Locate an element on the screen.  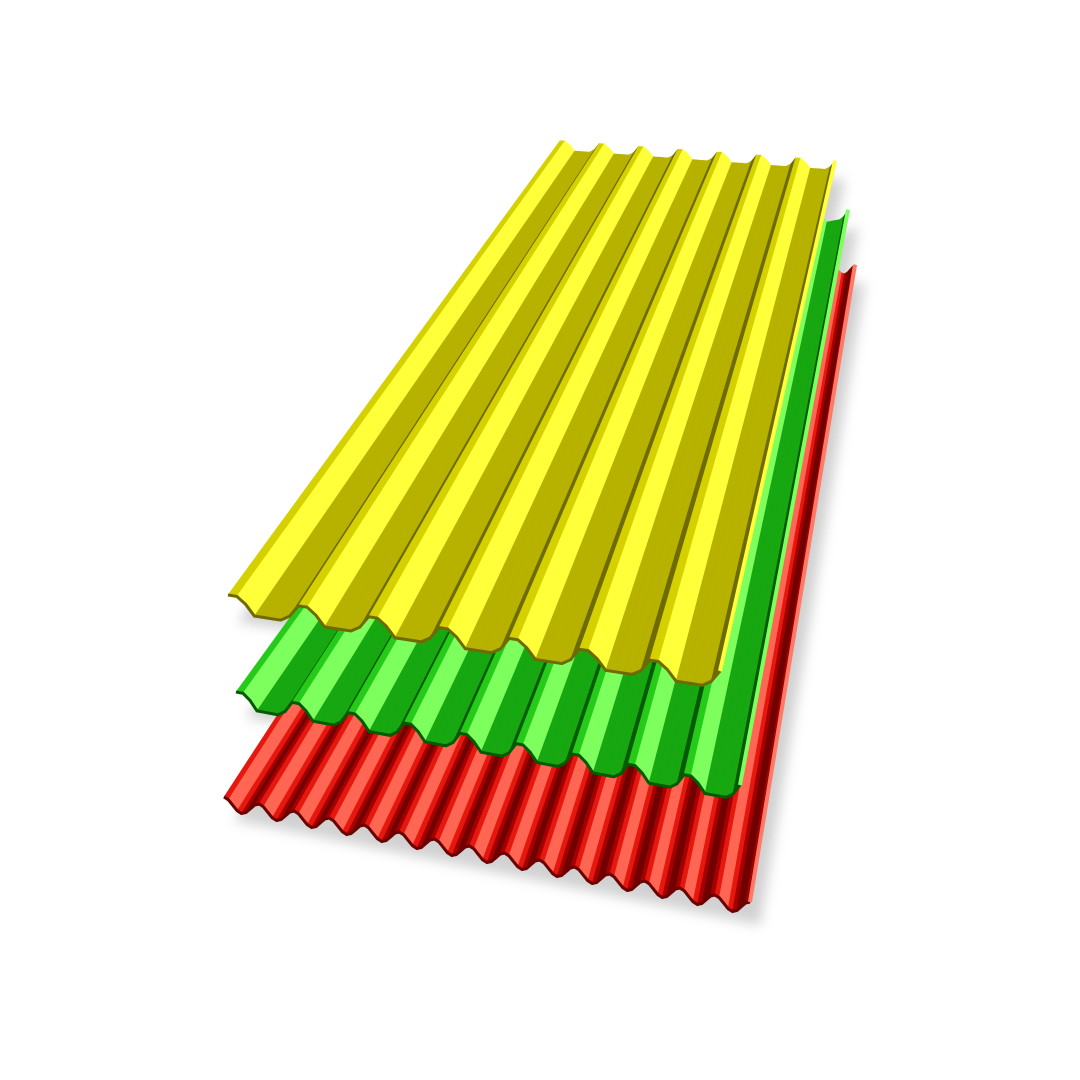
green-sheet-side-edge is located at coordinates (794, 497).